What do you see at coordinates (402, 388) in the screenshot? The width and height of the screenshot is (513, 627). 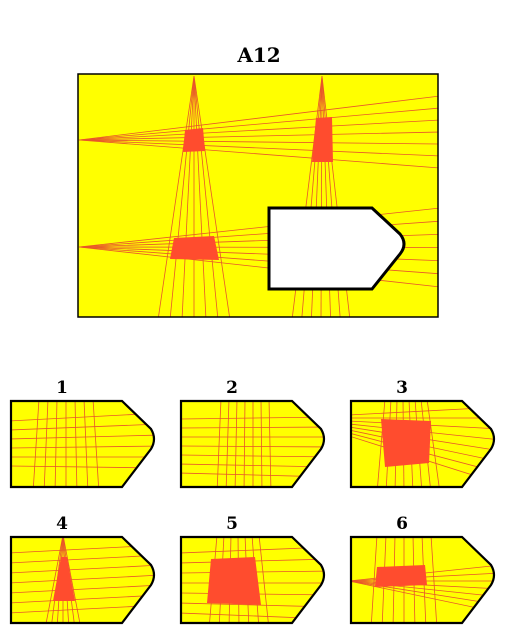 I see `option-label: 3` at bounding box center [402, 388].